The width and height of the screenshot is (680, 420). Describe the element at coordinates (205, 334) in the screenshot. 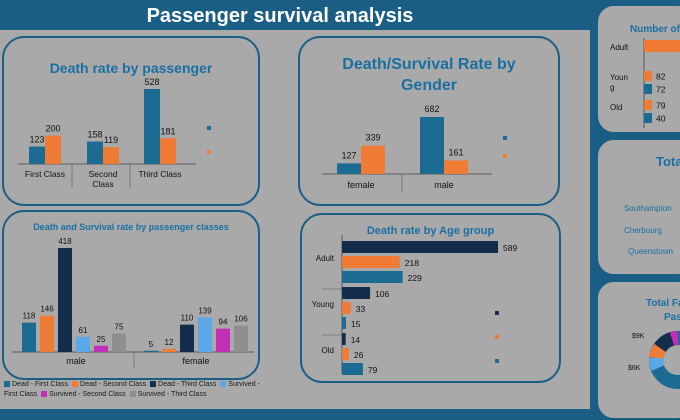

I see `bar-survived-first-class-female` at that location.